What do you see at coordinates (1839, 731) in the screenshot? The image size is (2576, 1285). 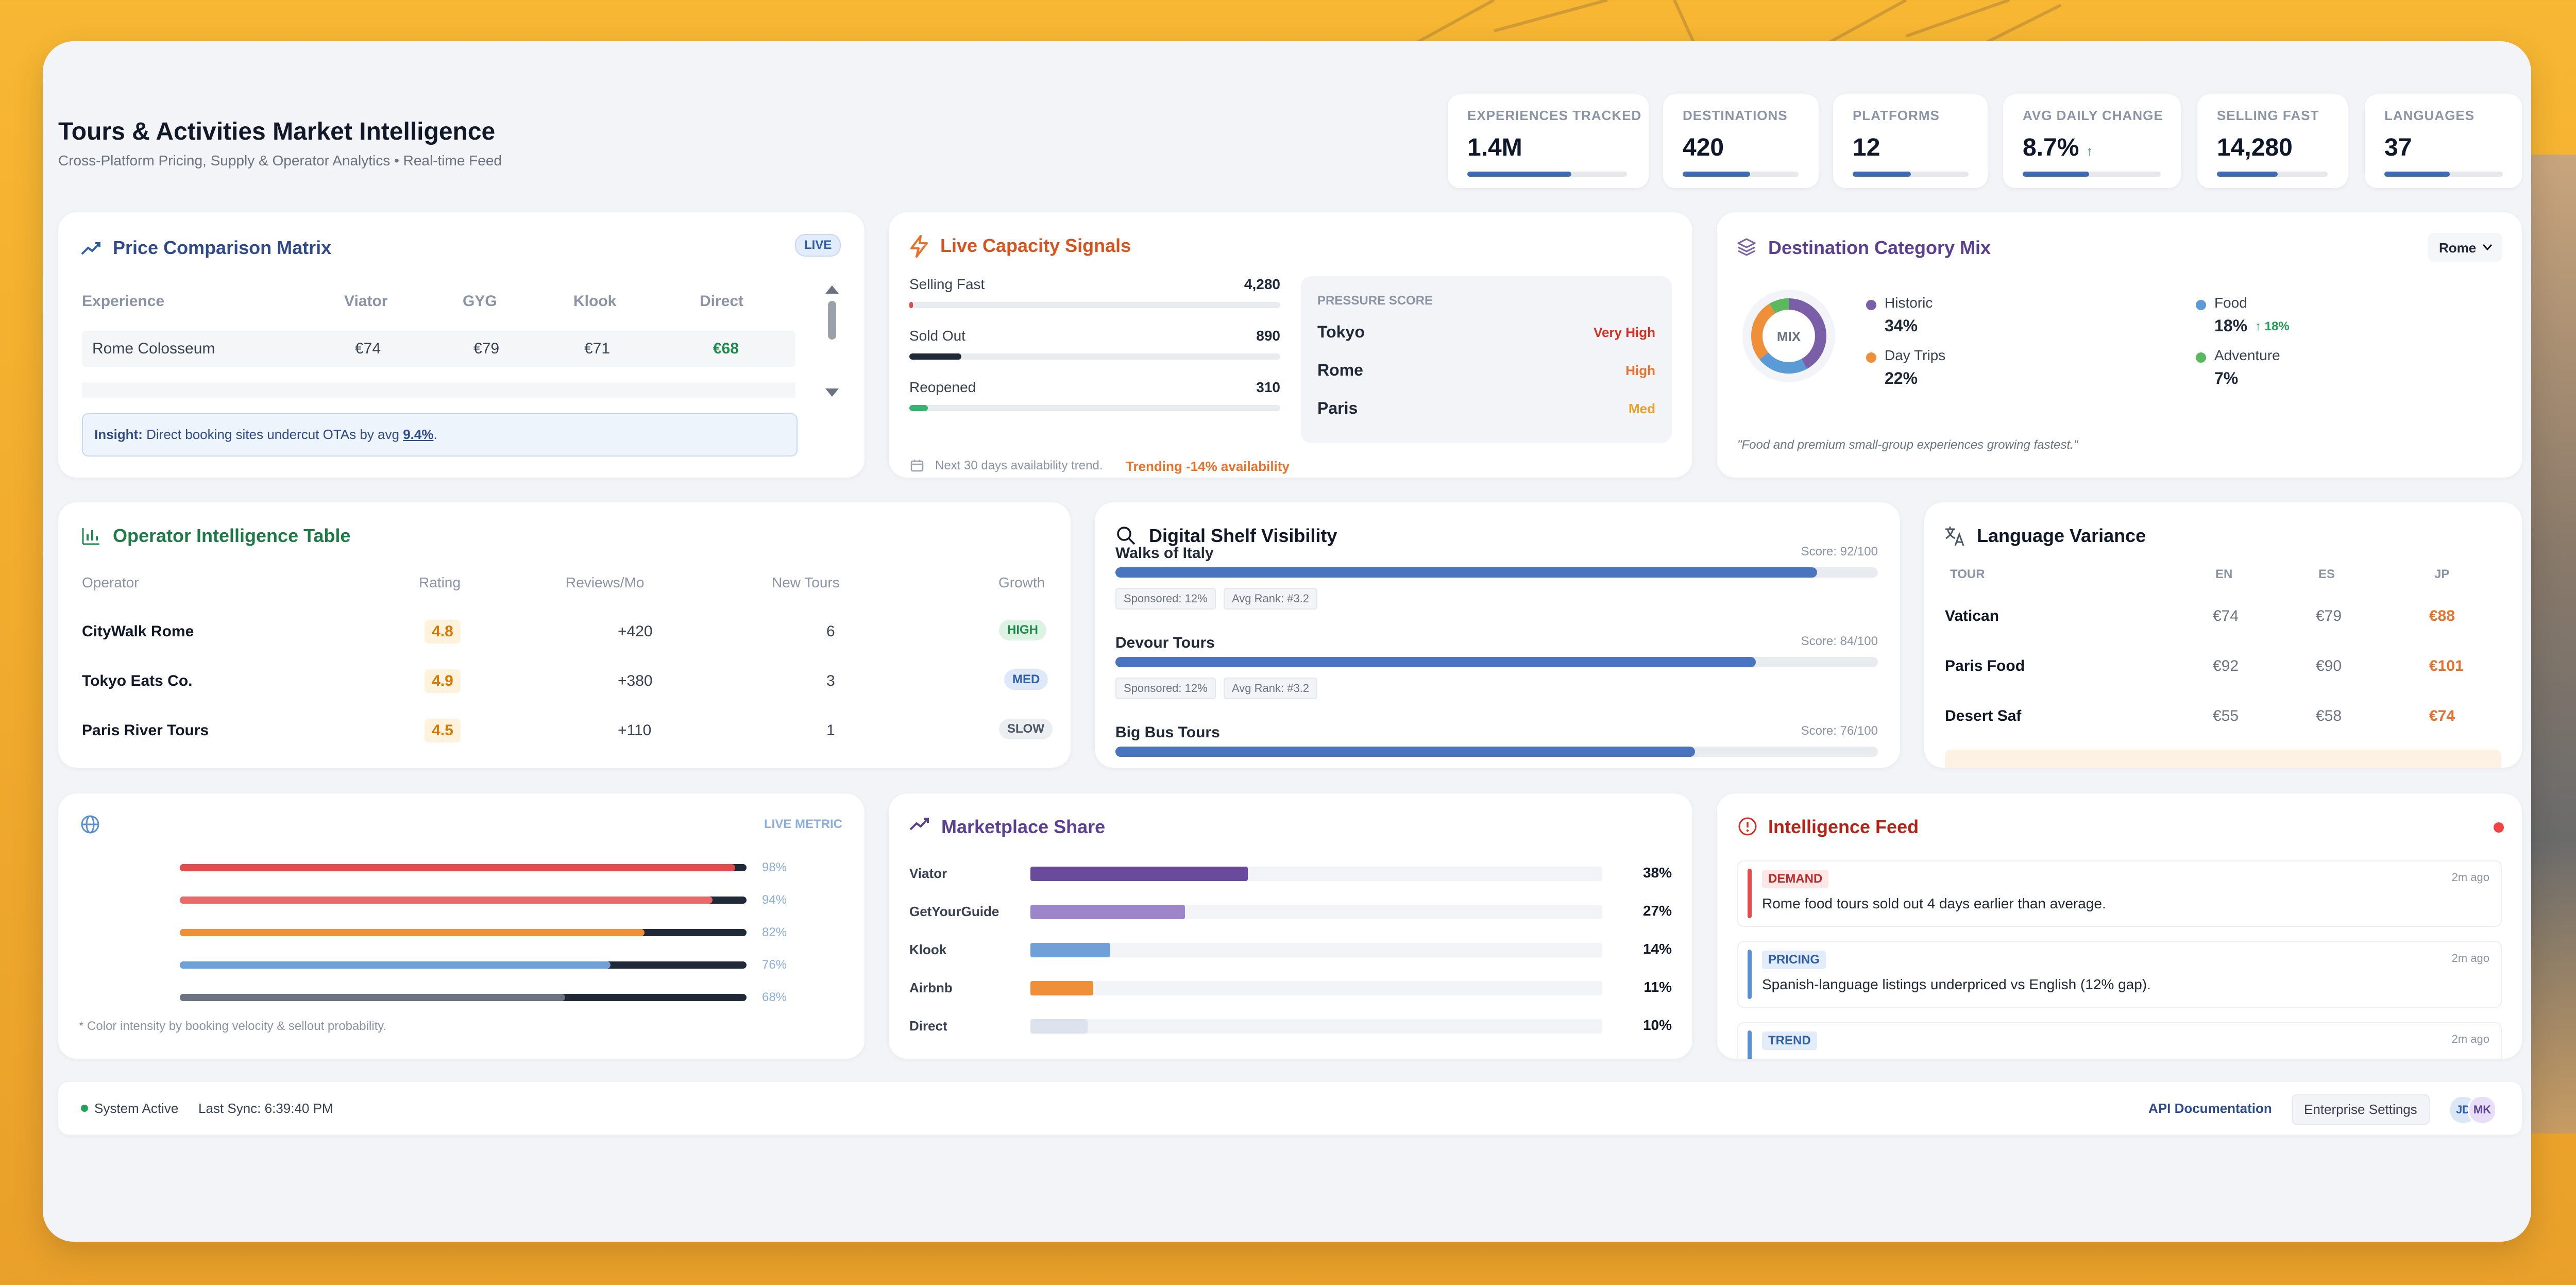 I see `shelf-score: Score: 76/100` at bounding box center [1839, 731].